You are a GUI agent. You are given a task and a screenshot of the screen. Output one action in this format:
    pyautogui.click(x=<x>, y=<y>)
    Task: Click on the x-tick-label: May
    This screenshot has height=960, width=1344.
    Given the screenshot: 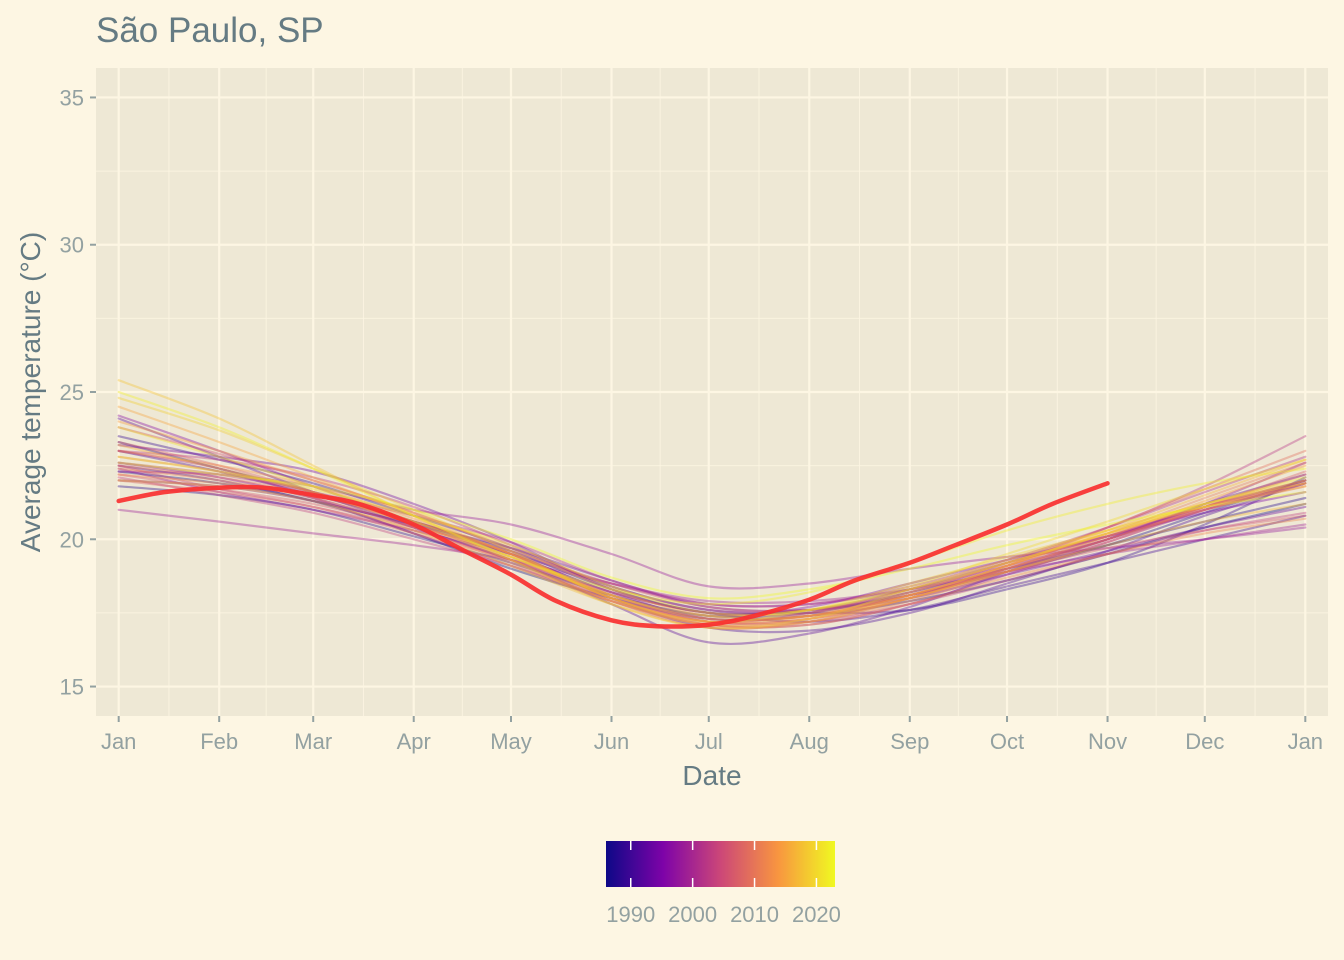 What is the action you would take?
    pyautogui.click(x=511, y=741)
    